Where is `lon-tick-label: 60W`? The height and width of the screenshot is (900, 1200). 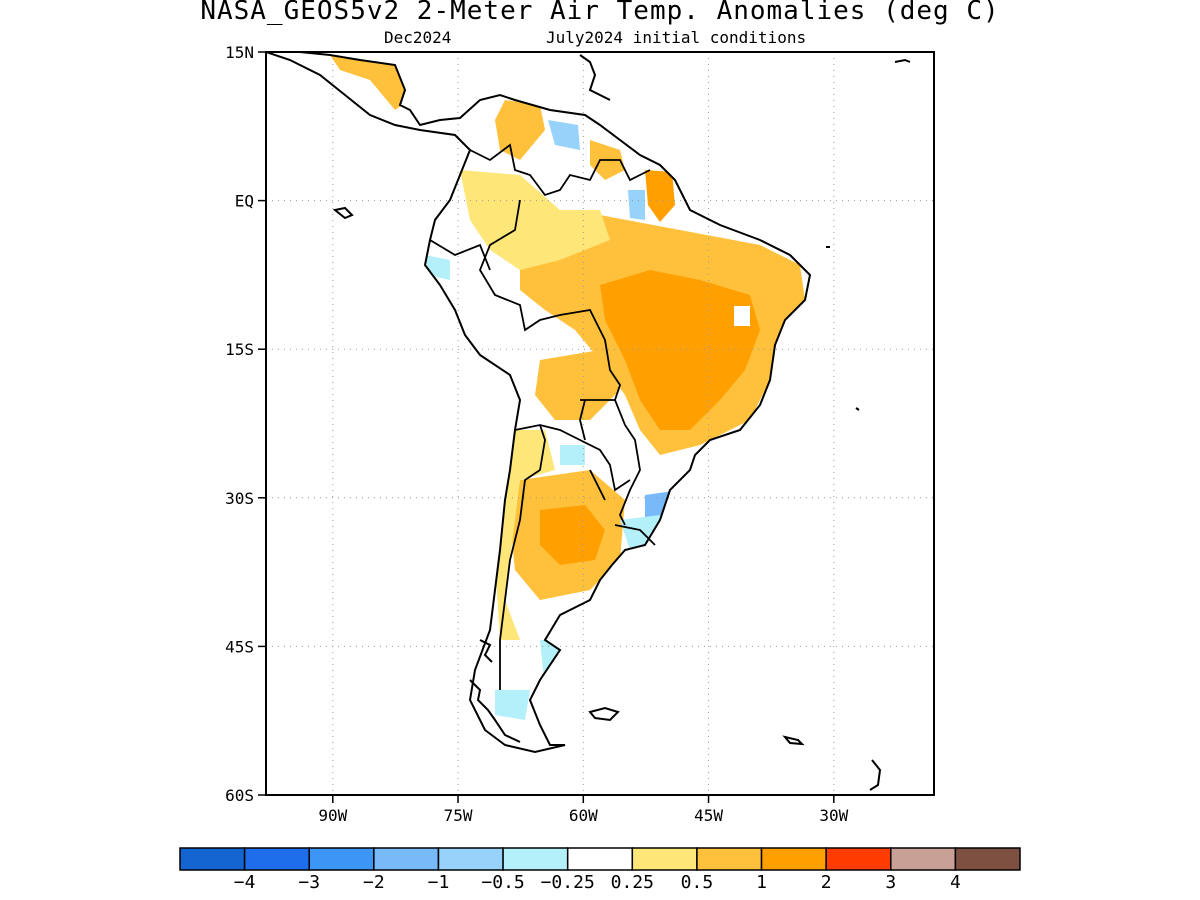
lon-tick-label: 60W is located at coordinates (583, 815).